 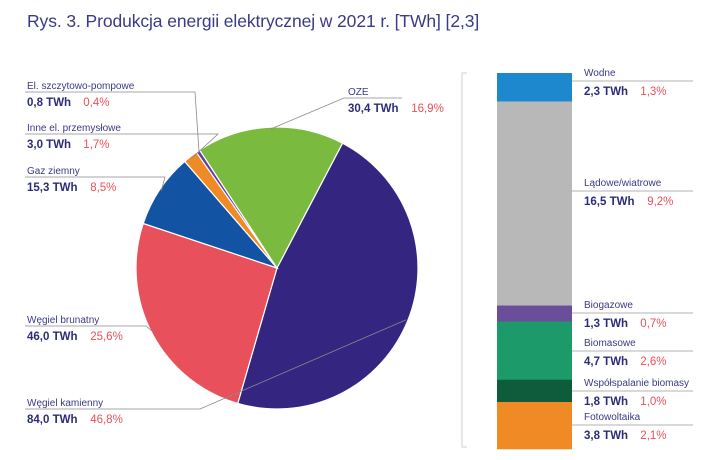 What do you see at coordinates (534, 87) in the screenshot?
I see `bar-segment-wodne` at bounding box center [534, 87].